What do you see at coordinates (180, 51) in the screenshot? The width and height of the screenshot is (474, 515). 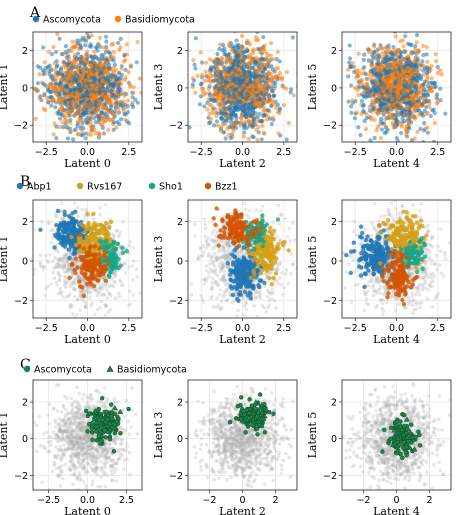 I see `y-tick-label: 2` at bounding box center [180, 51].